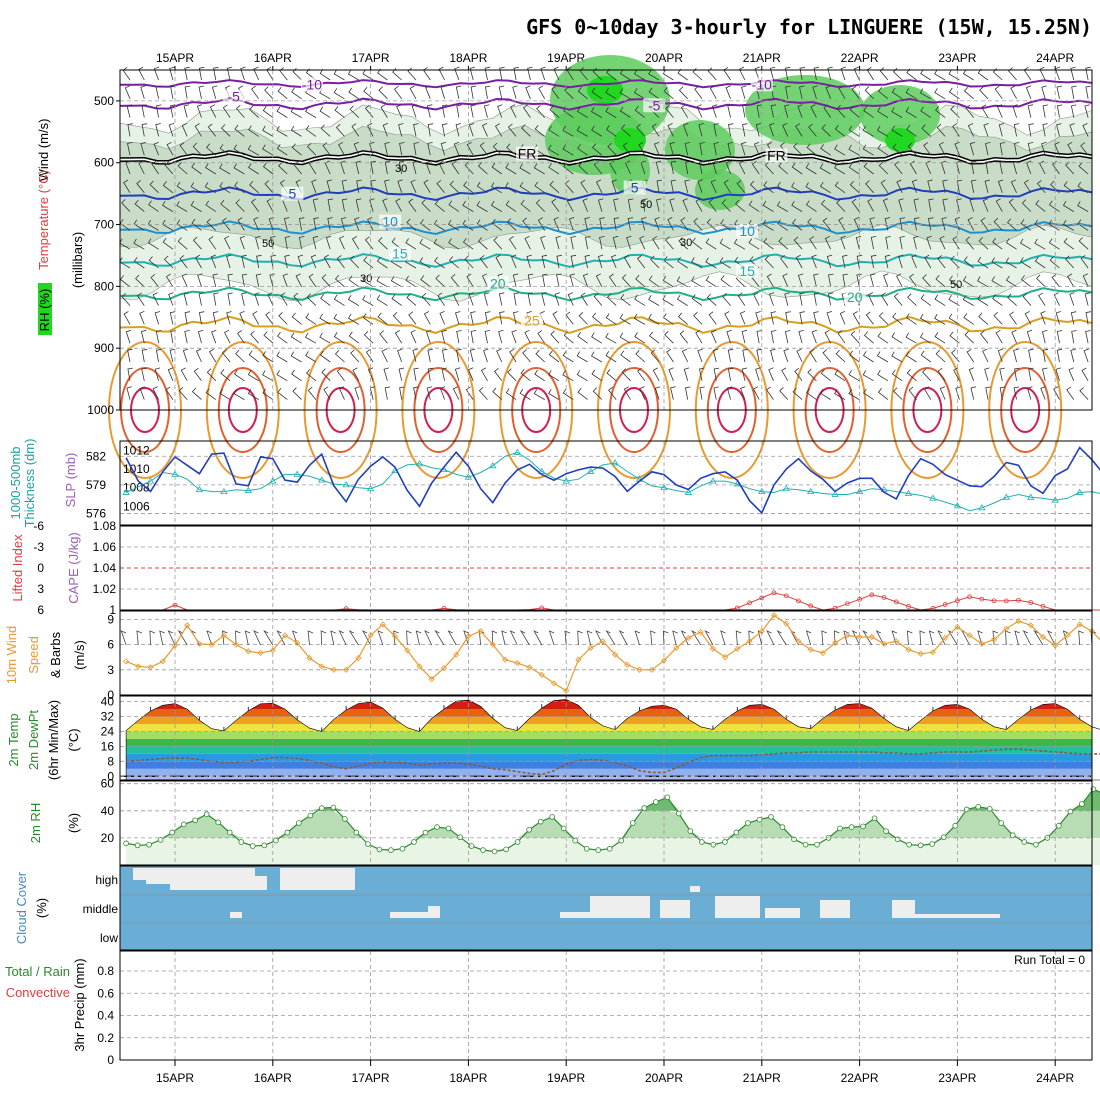 The height and width of the screenshot is (1100, 1100). Describe the element at coordinates (73, 823) in the screenshot. I see `ylabel-rh-unit: (%)` at that location.